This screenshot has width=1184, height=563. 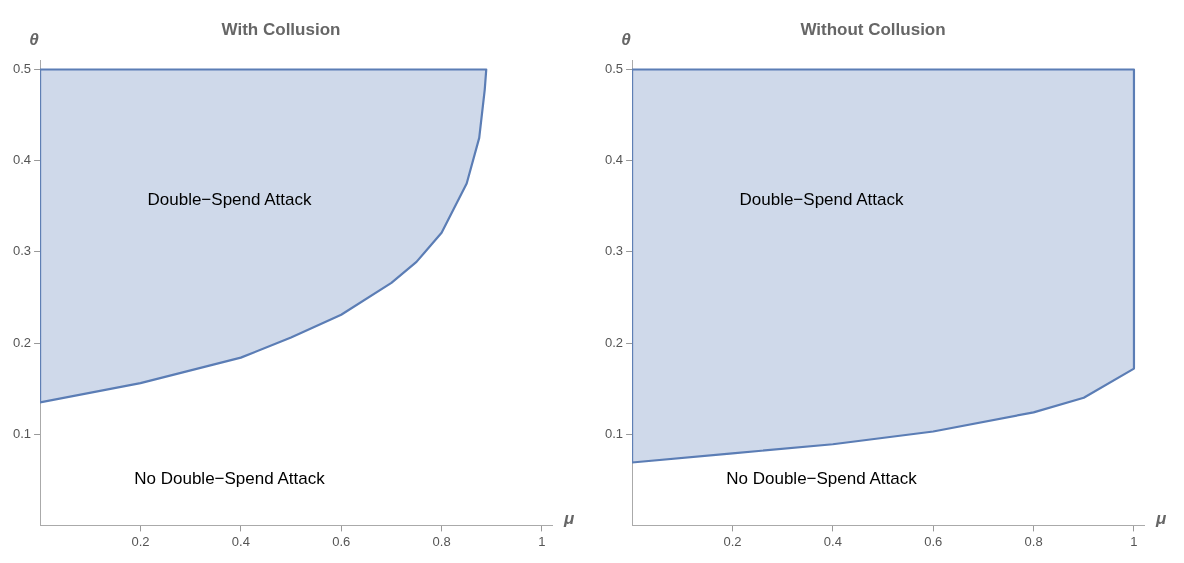 What do you see at coordinates (281, 29) in the screenshot?
I see `chart-title: With Collusion` at bounding box center [281, 29].